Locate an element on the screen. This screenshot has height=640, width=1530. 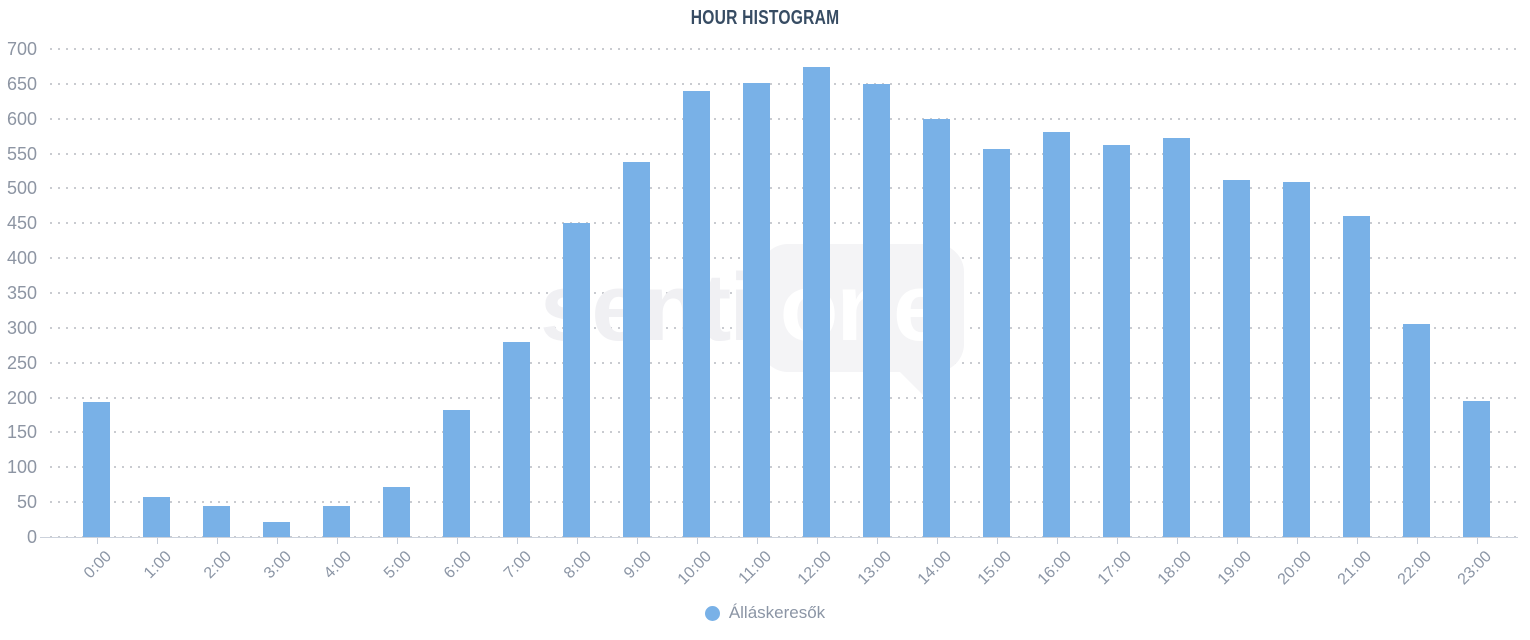
x-axis-label: 3:00 is located at coordinates (277, 565).